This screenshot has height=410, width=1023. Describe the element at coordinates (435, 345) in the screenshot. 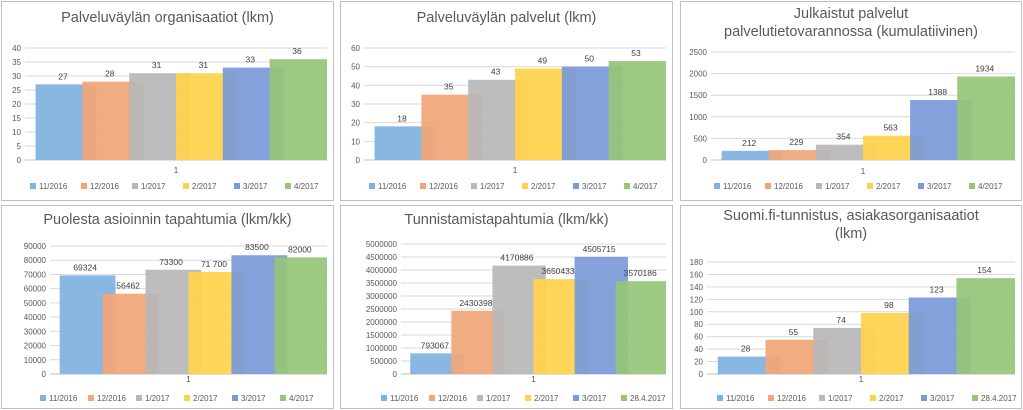

I see `data-label: 793067` at that location.